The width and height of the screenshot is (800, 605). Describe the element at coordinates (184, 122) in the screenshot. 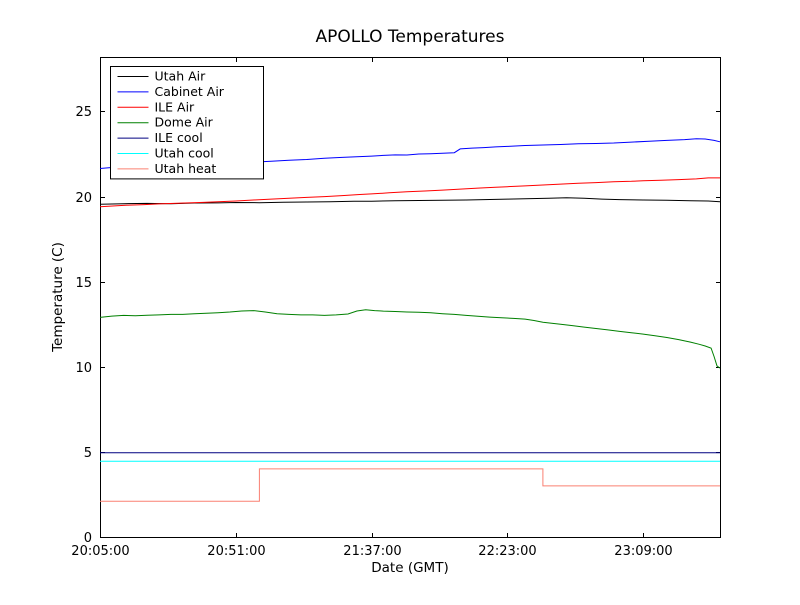

I see `legend-label: Dome Air` at that location.